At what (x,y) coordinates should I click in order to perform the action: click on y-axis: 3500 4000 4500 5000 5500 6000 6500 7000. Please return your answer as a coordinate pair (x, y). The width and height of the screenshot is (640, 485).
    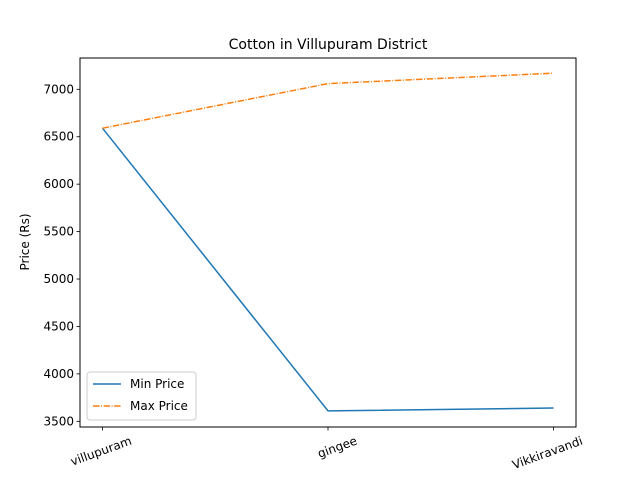
    Looking at the image, I should click on (61, 255).